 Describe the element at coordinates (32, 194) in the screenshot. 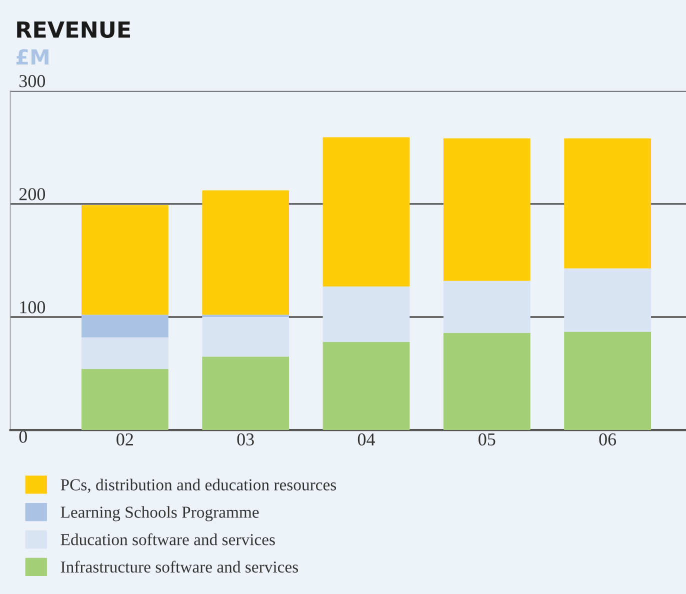

I see `y-tick-label: 200` at that location.